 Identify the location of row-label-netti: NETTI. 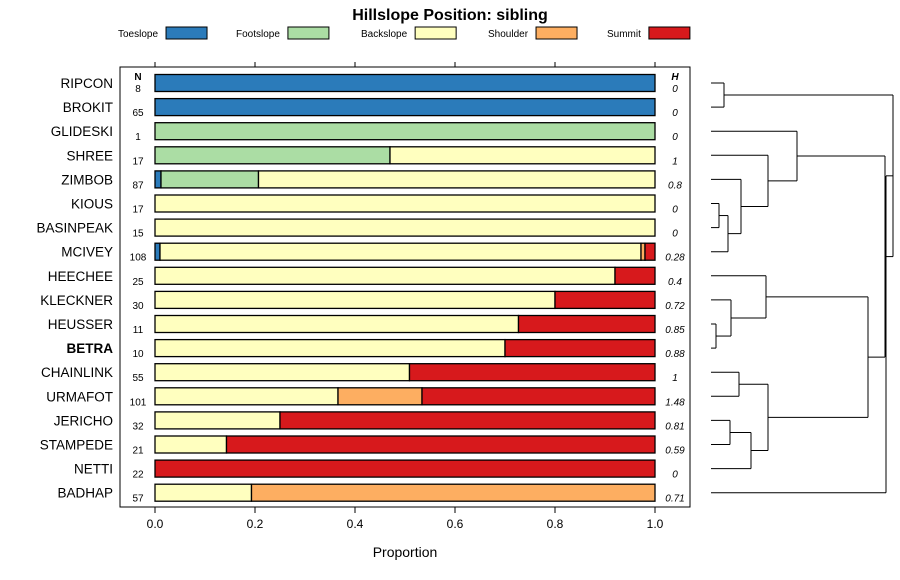
(93, 469).